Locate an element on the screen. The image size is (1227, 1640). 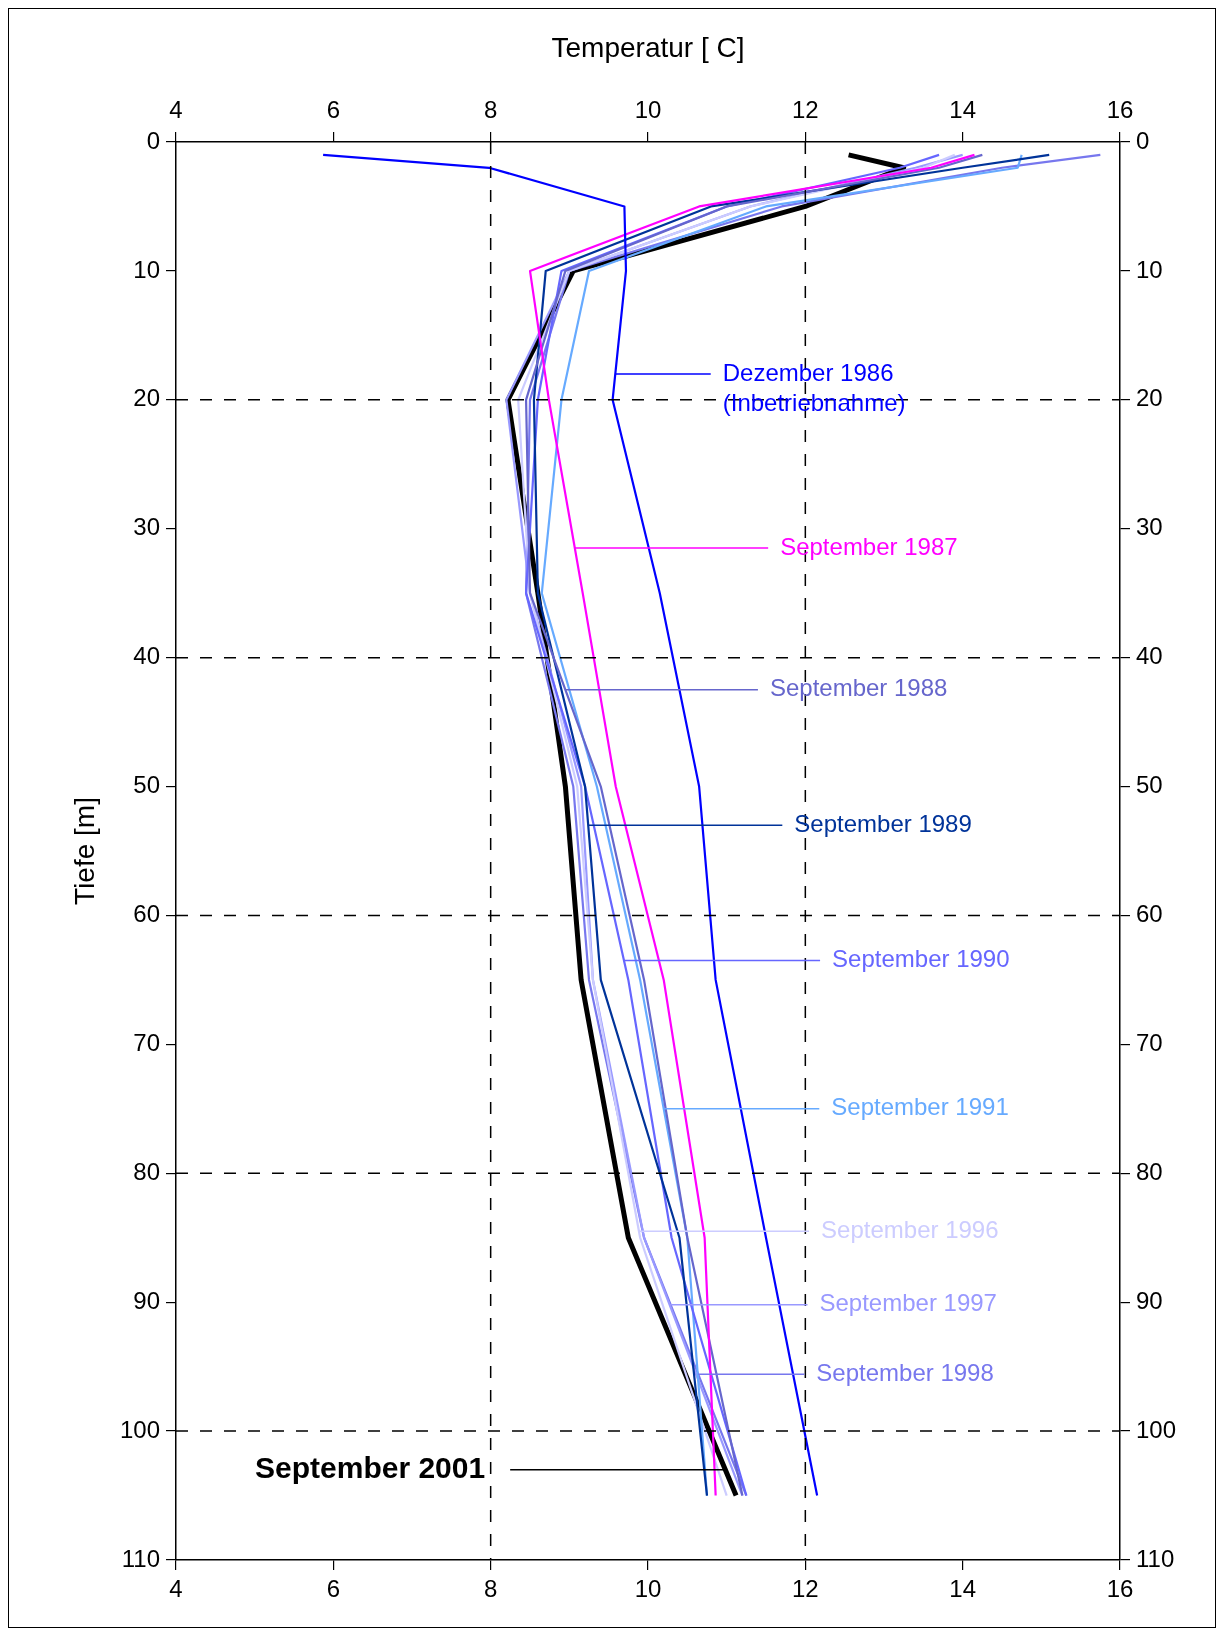
legend-label: Dezember 1986 (Inbetriebnahme) is located at coordinates (814, 387).